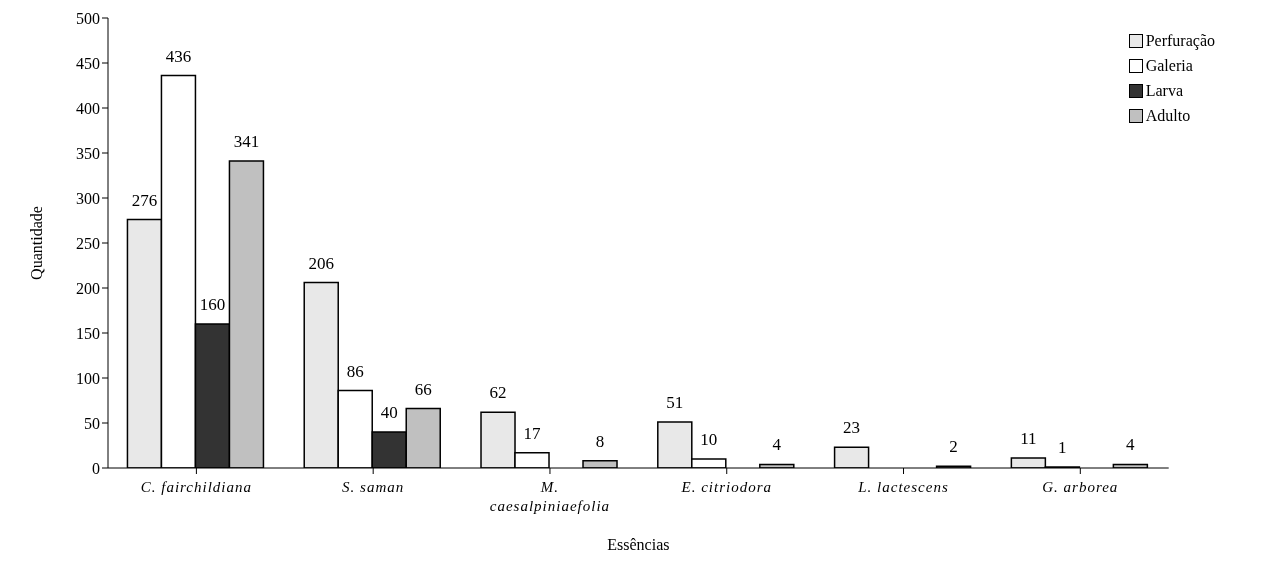  I want to click on data-label: 11, so click(1028, 439).